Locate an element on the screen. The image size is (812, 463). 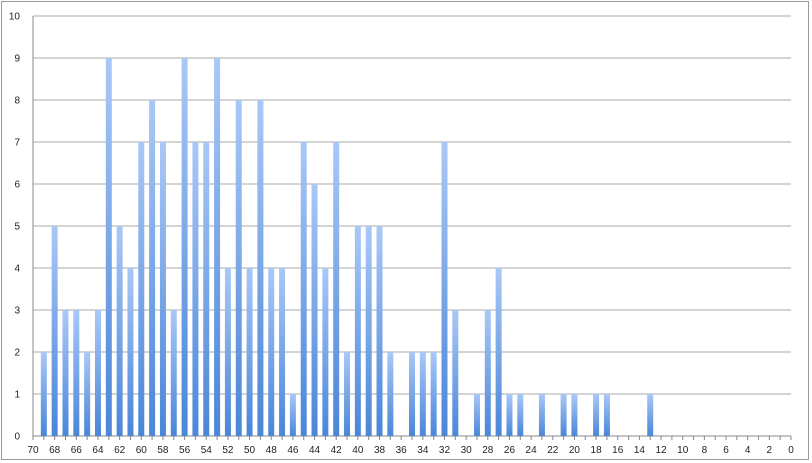
x-tick-label: 34 is located at coordinates (423, 450).